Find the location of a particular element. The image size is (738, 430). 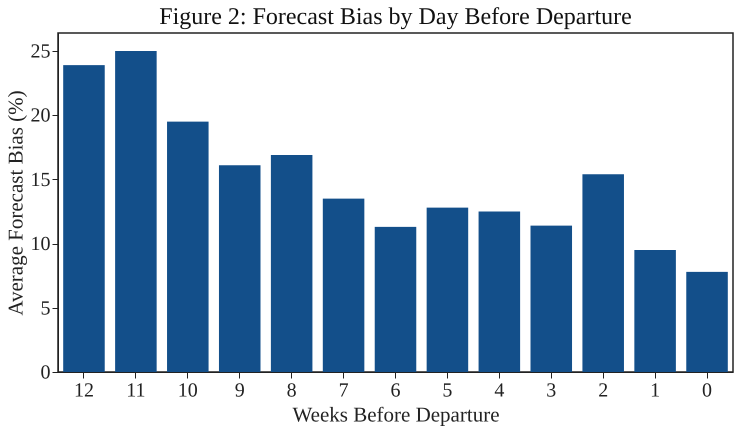

x-tick-label: 5 is located at coordinates (447, 391).